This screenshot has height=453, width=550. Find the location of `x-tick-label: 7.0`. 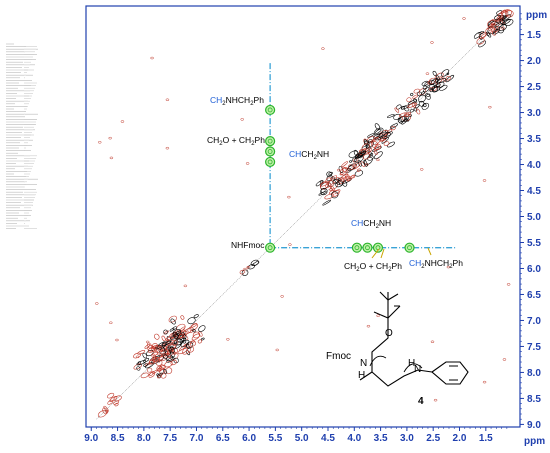

x-tick-label: 7.0 is located at coordinates (197, 438).